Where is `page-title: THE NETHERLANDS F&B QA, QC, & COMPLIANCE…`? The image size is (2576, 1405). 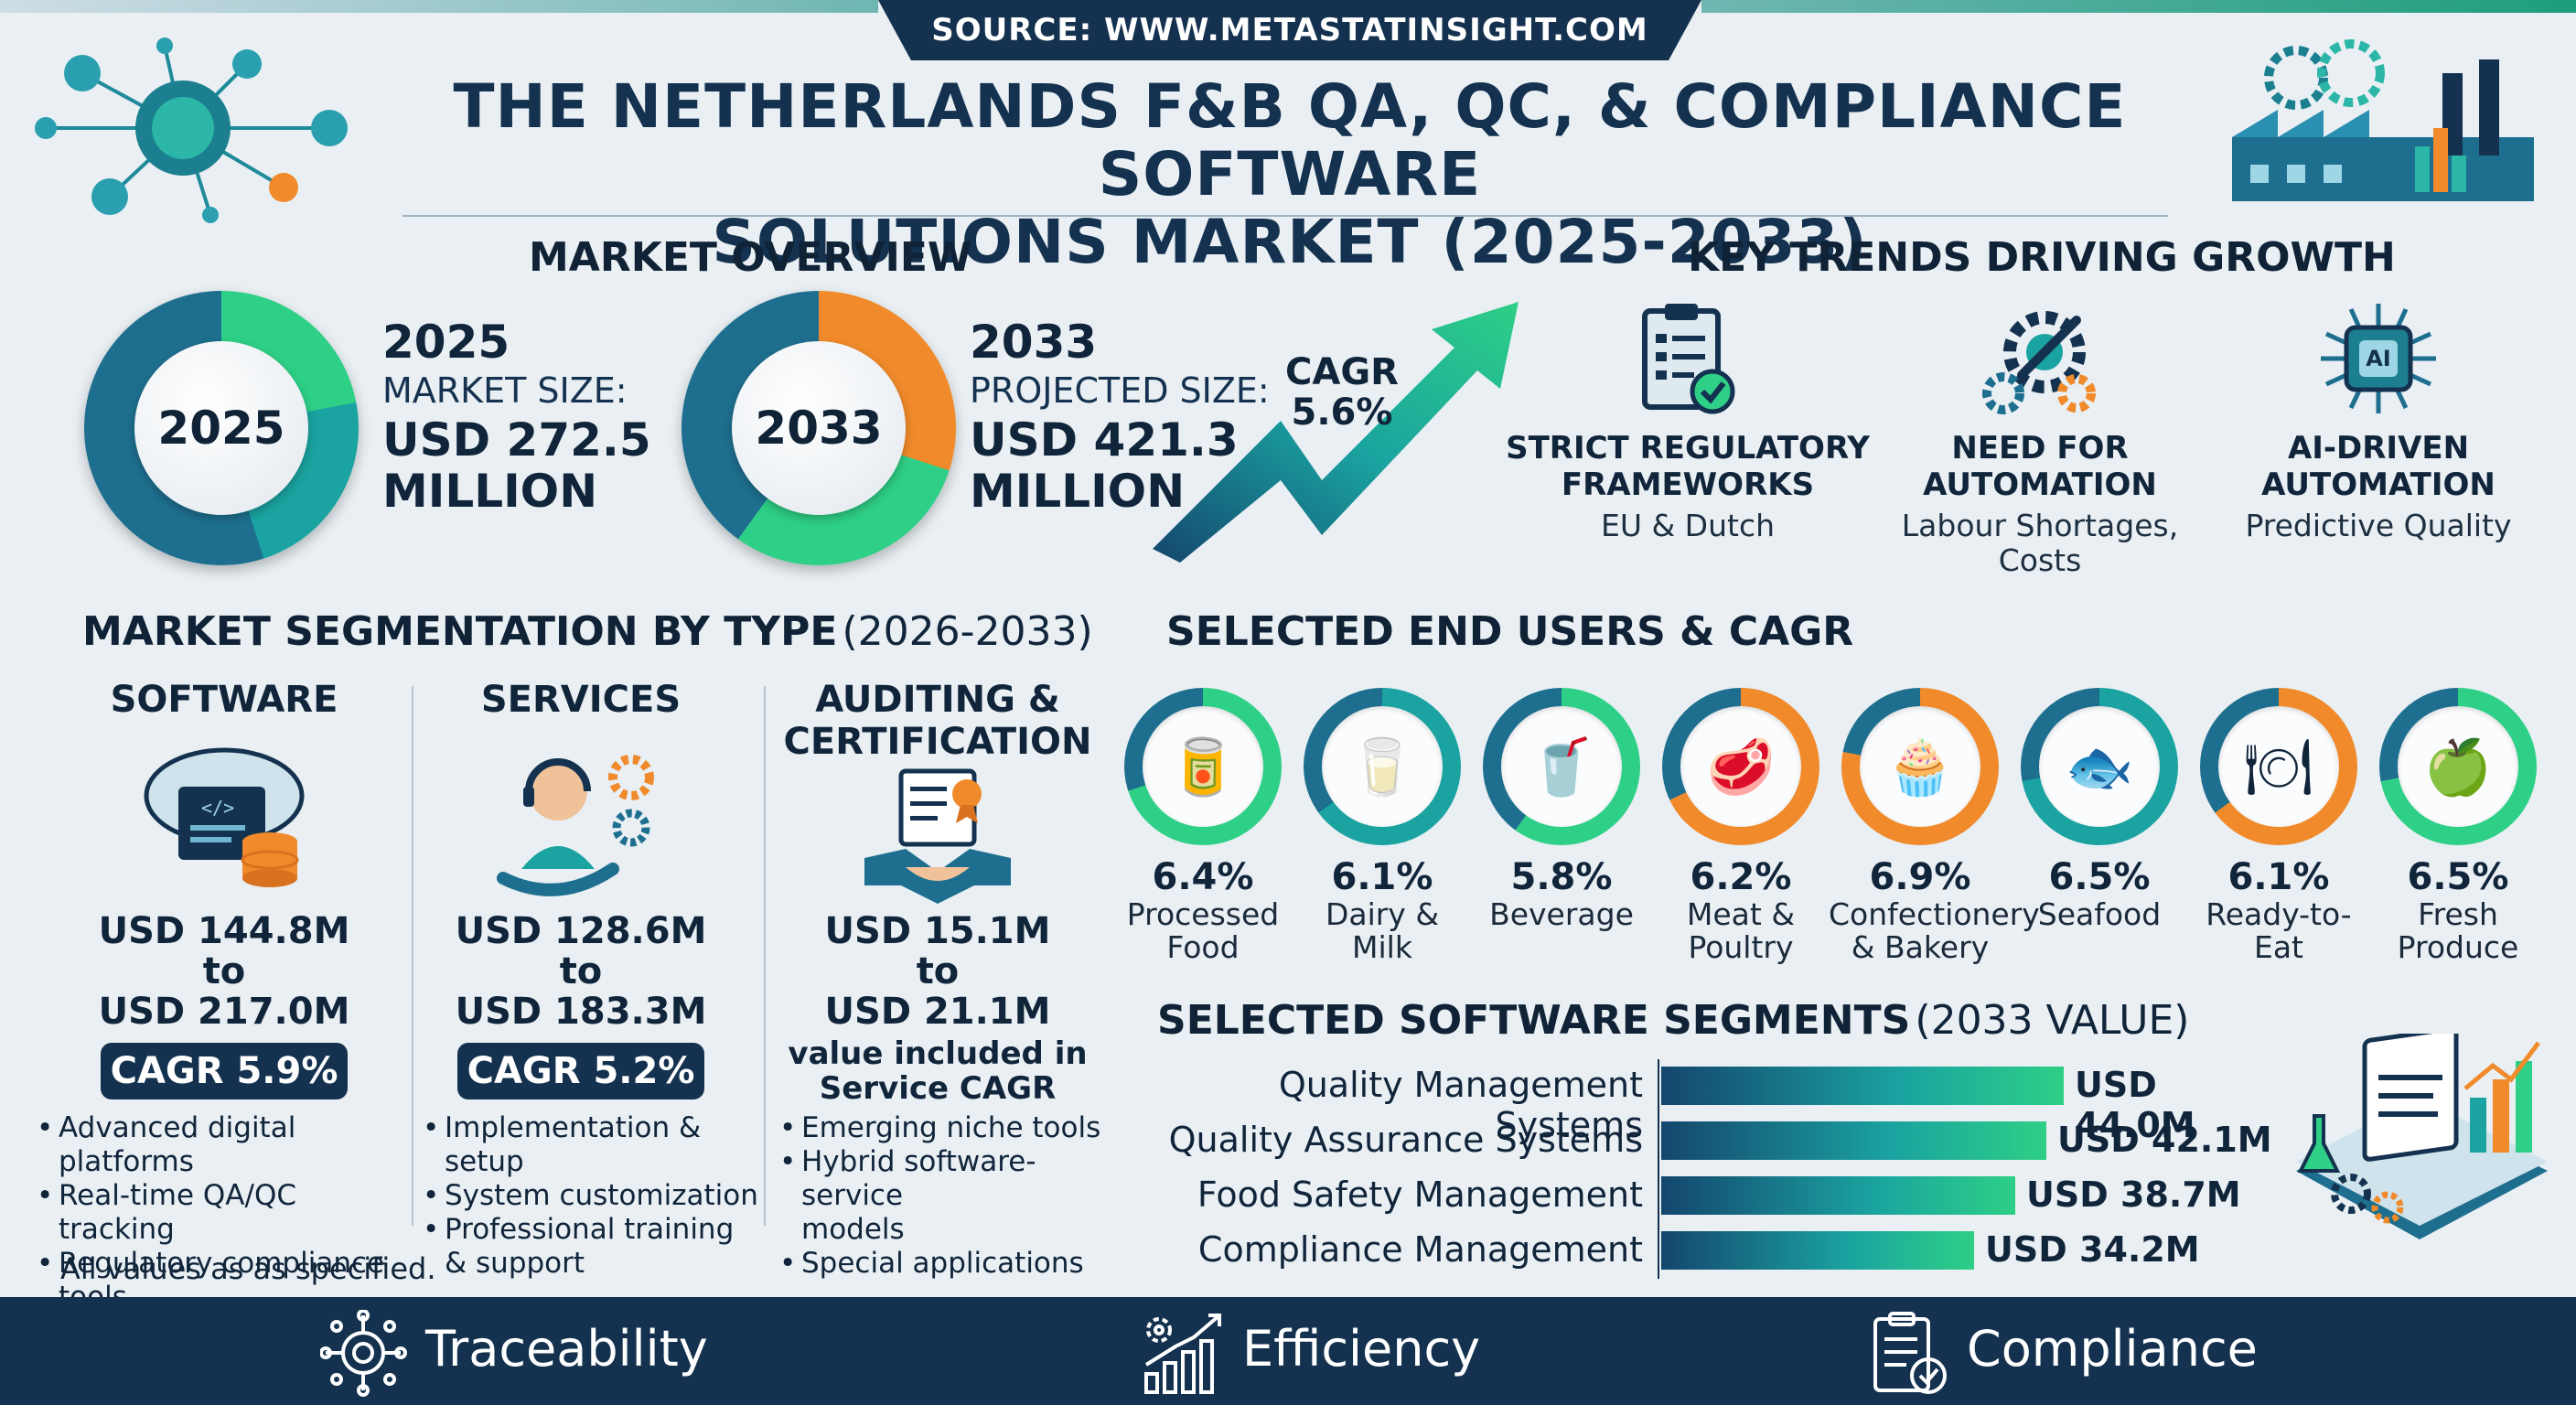
page-title: THE NETHERLANDS F&B QA, QC, & COMPLIANCE… is located at coordinates (1290, 174).